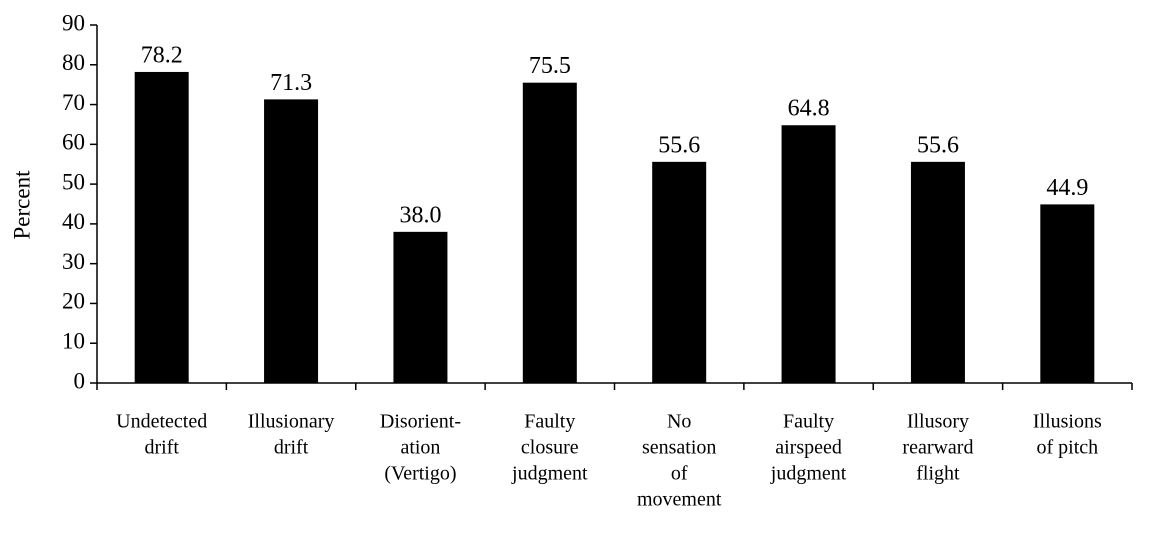  I want to click on value-label: 75.5, so click(550, 66).